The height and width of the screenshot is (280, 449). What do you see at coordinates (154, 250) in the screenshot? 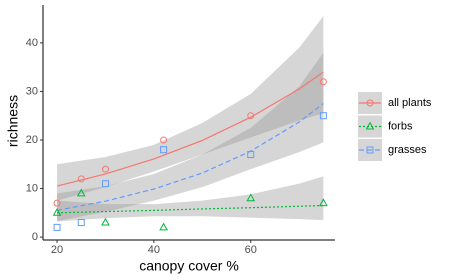
I see `x-tick-label: 40` at bounding box center [154, 250].